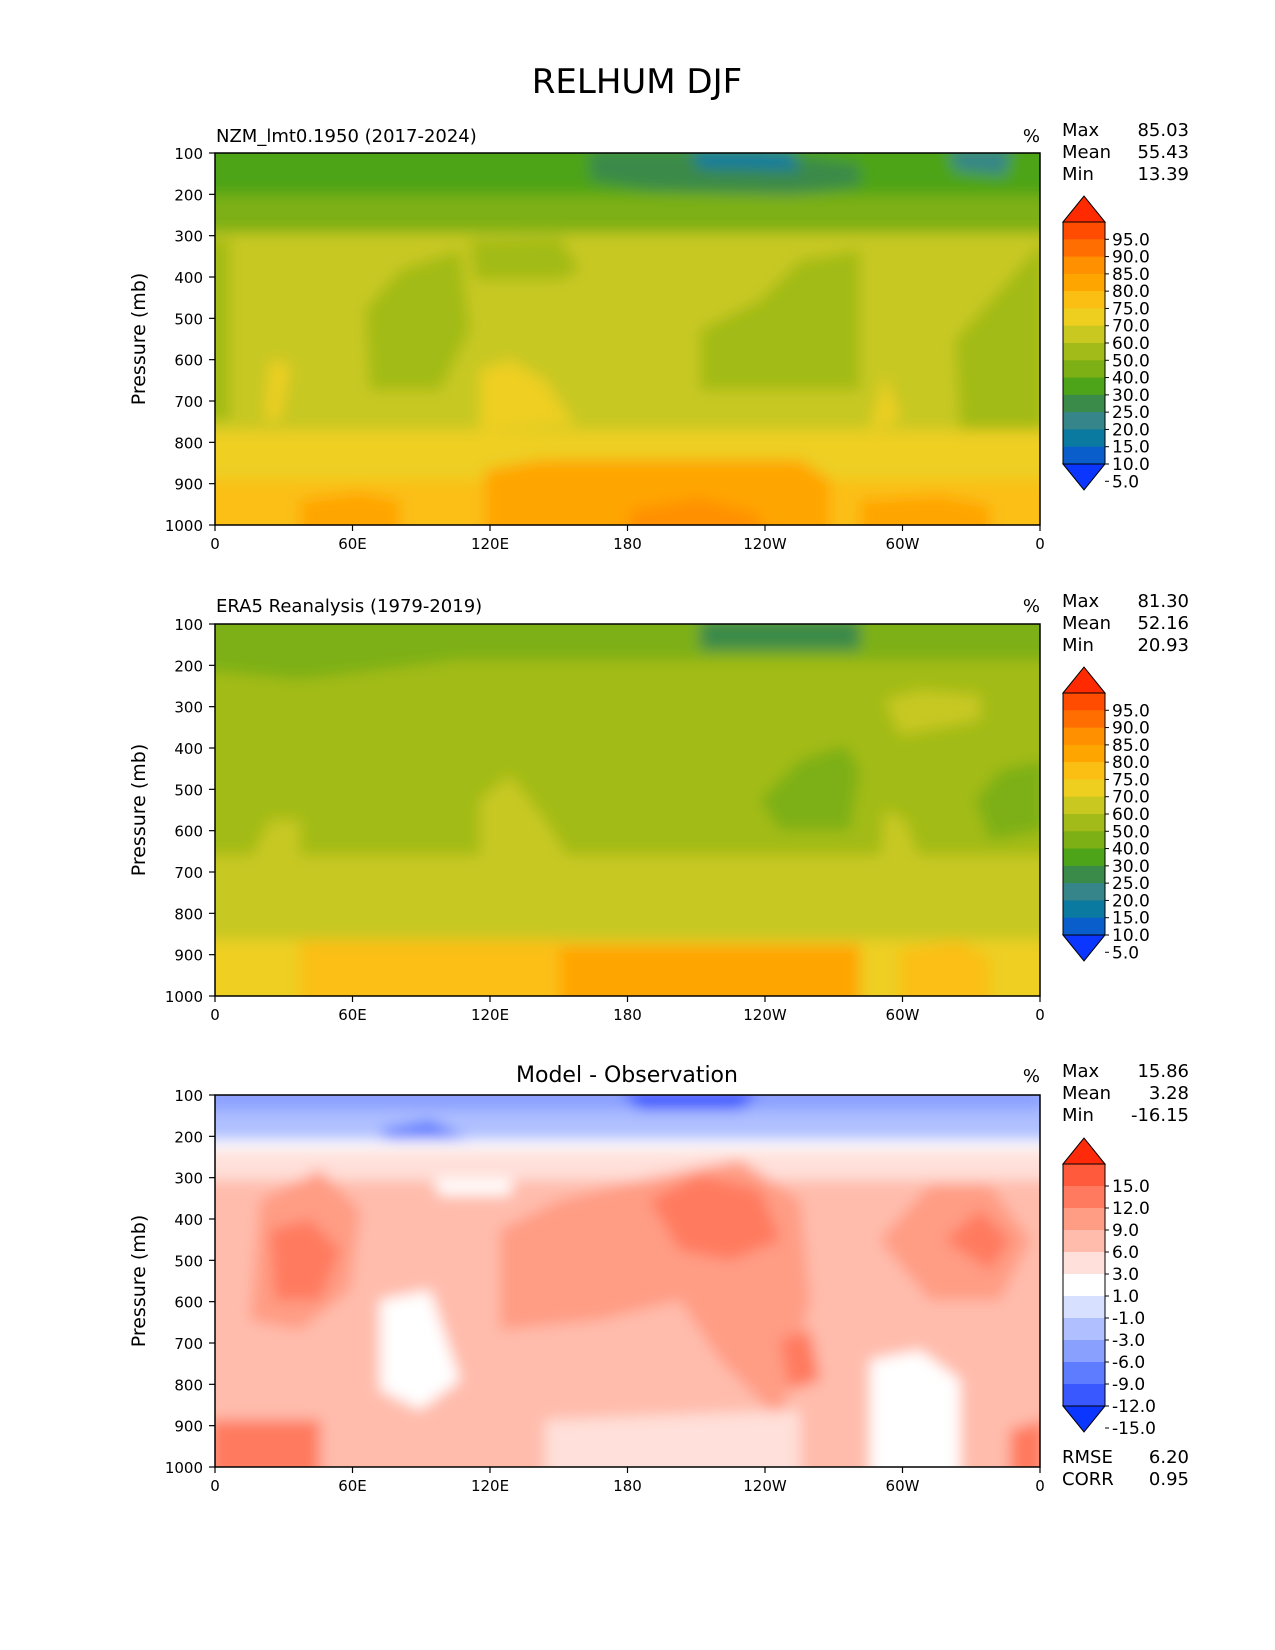 The height and width of the screenshot is (1650, 1275). I want to click on metrics-difference: RMSE 6.20 CORR 0.95, so click(1125, 1468).